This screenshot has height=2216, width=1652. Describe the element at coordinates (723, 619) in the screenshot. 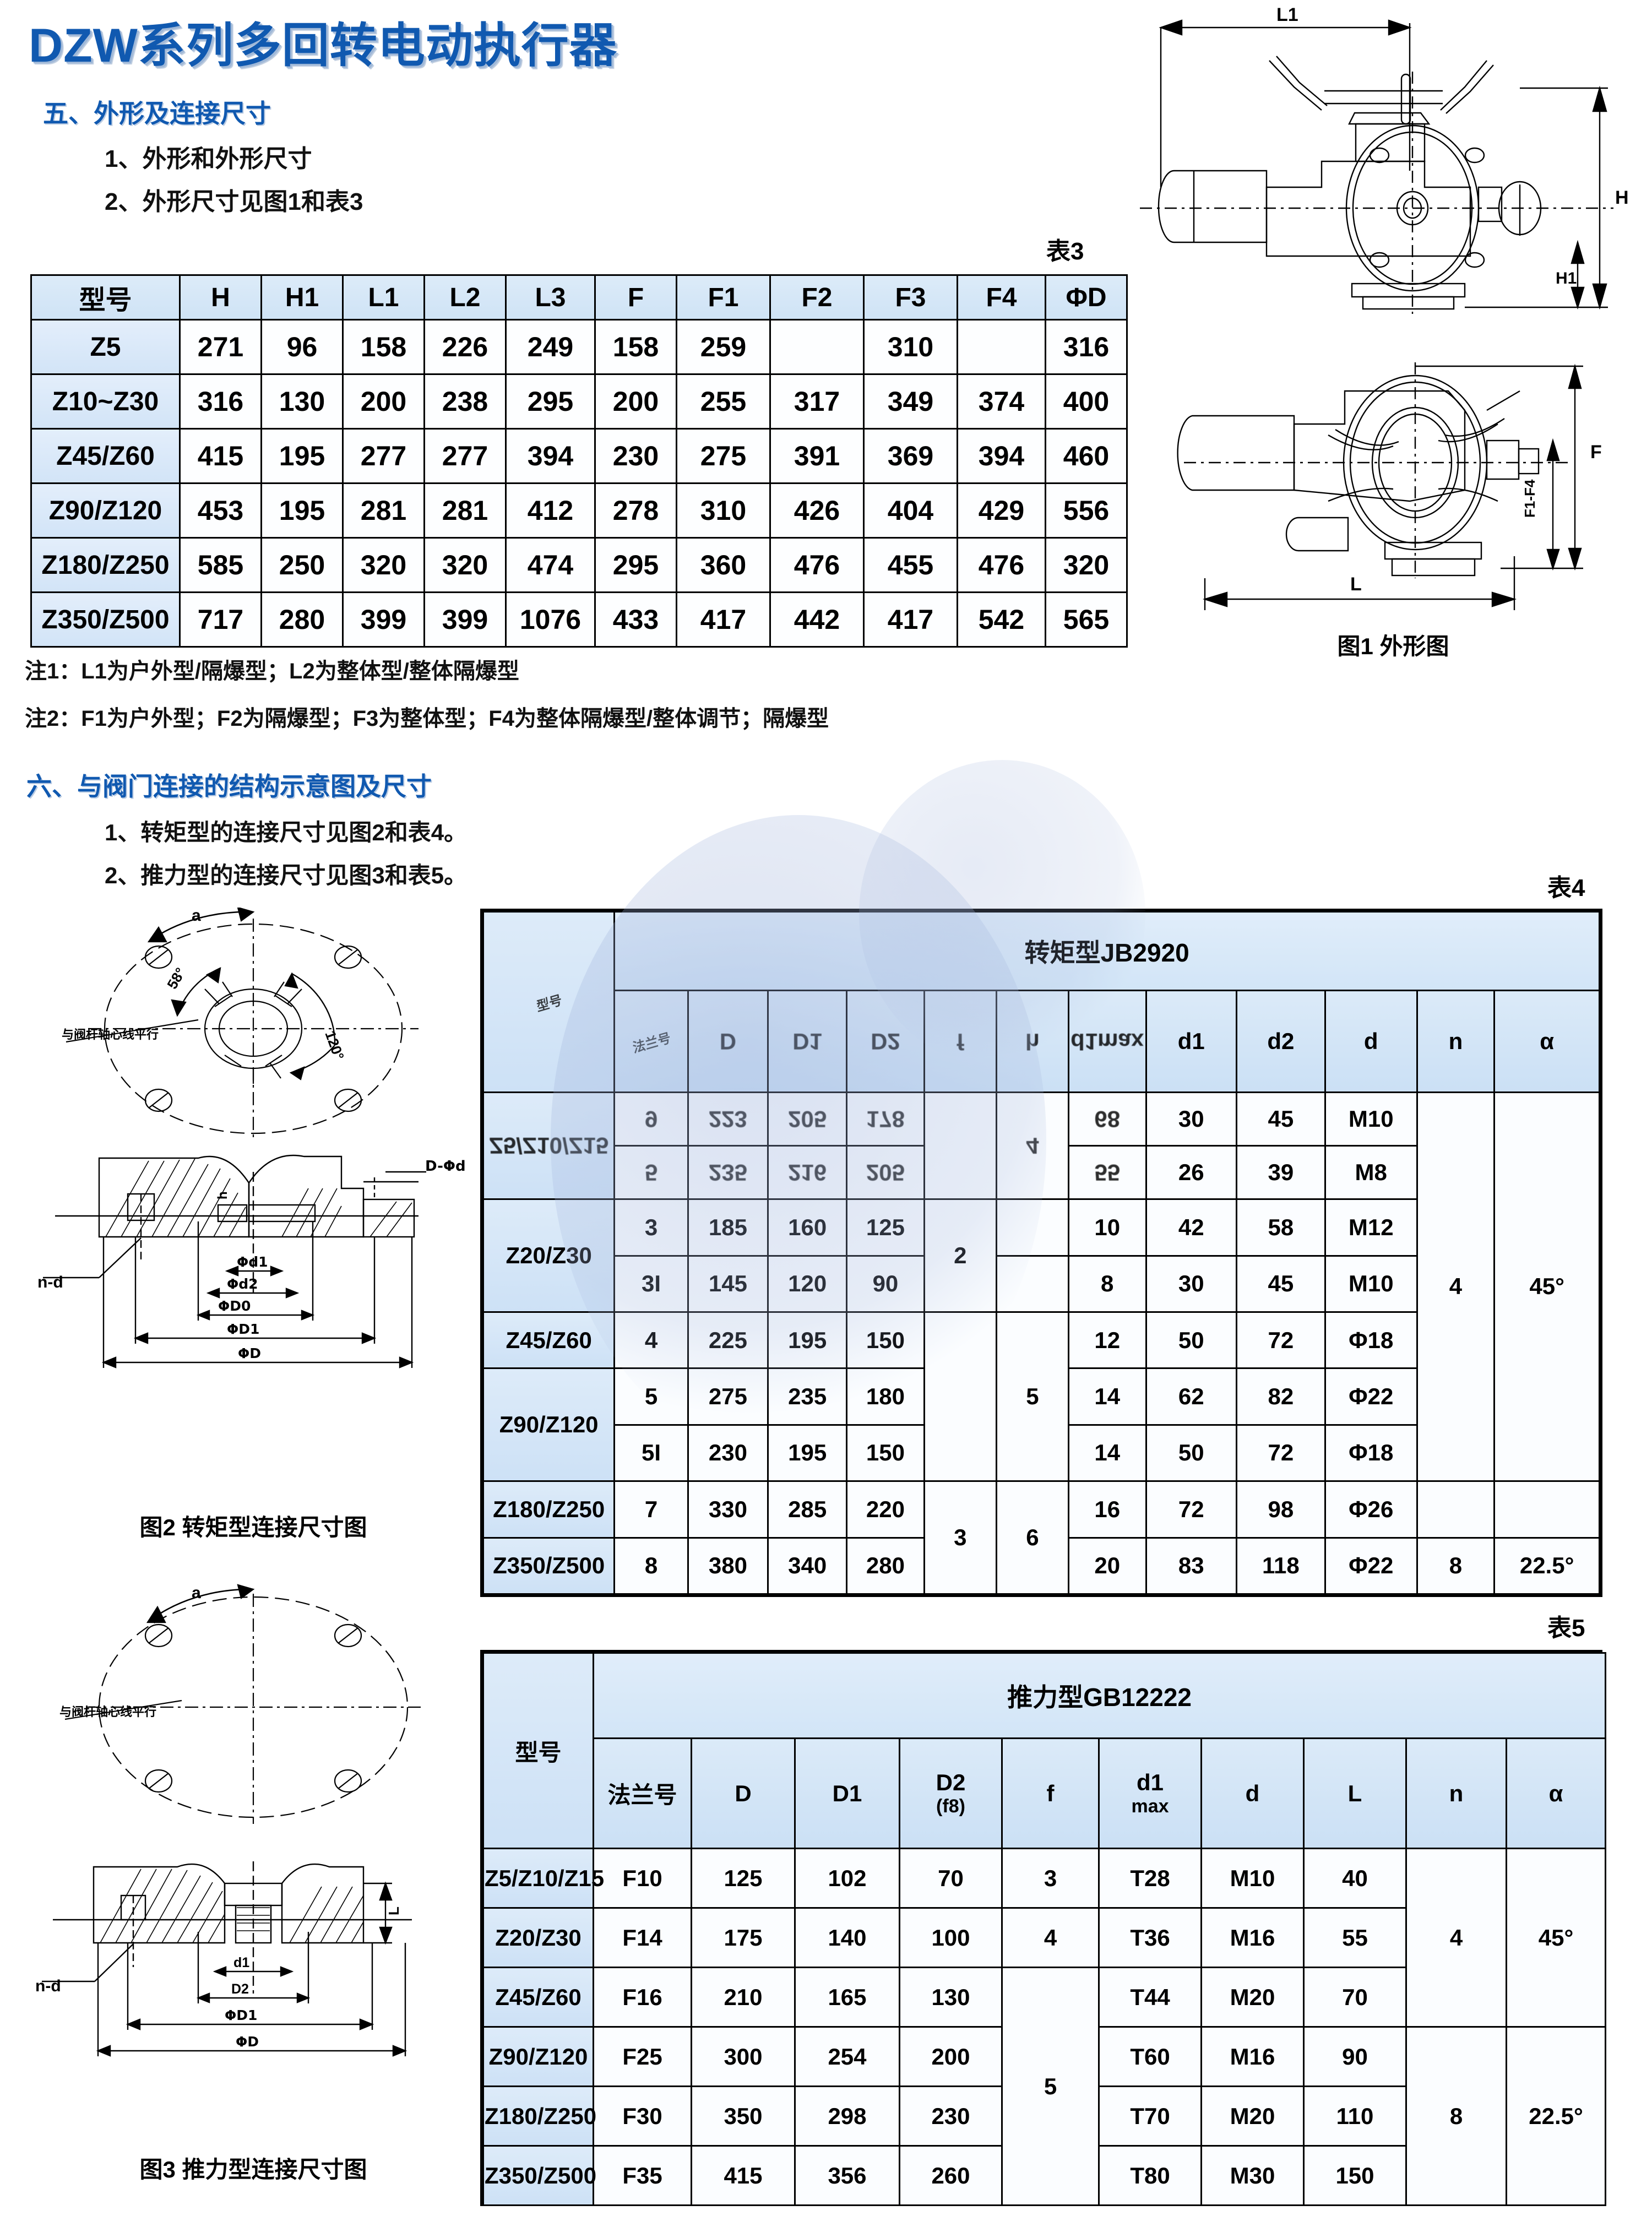

I see `cell-f1: 417` at that location.